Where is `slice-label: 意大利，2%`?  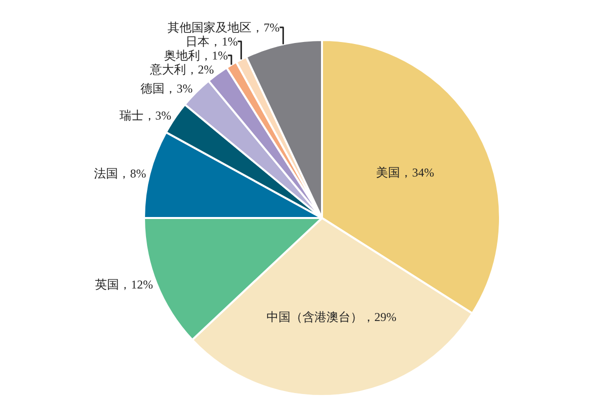 slice-label: 意大利，2% is located at coordinates (181, 69).